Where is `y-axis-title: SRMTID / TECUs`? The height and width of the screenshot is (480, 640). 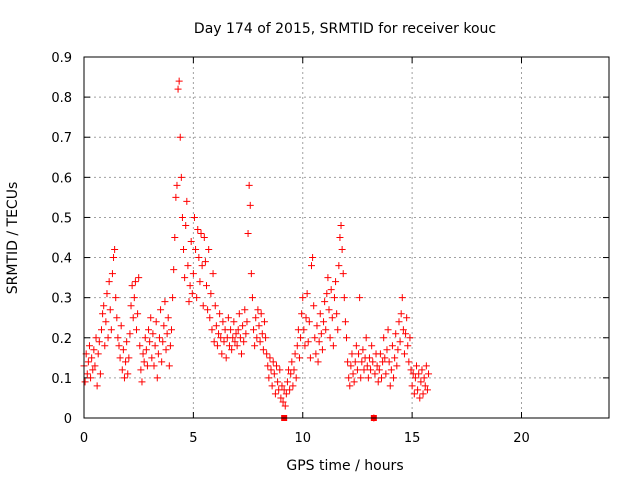
y-axis-title: SRMTID / TECUs is located at coordinates (13, 238).